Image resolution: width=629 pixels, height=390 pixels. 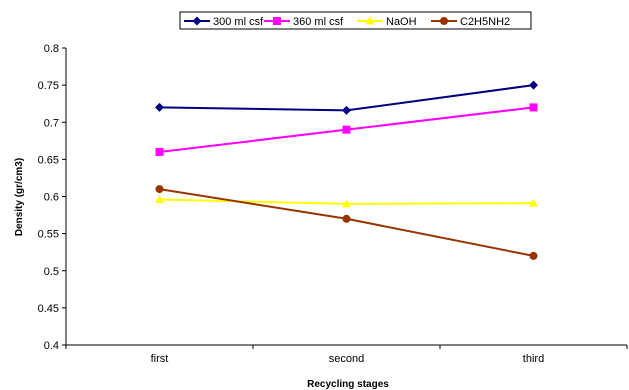 What do you see at coordinates (401, 22) in the screenshot?
I see `legend-label: NaOH` at bounding box center [401, 22].